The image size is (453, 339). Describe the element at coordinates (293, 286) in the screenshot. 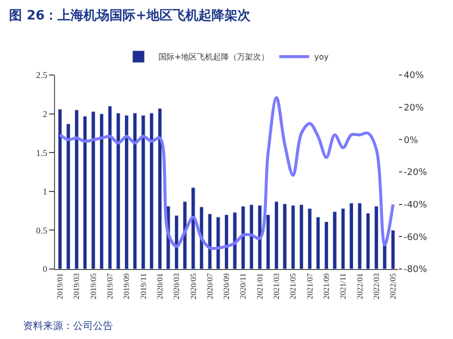

I see `x-tick-label: 2021/05` at that location.